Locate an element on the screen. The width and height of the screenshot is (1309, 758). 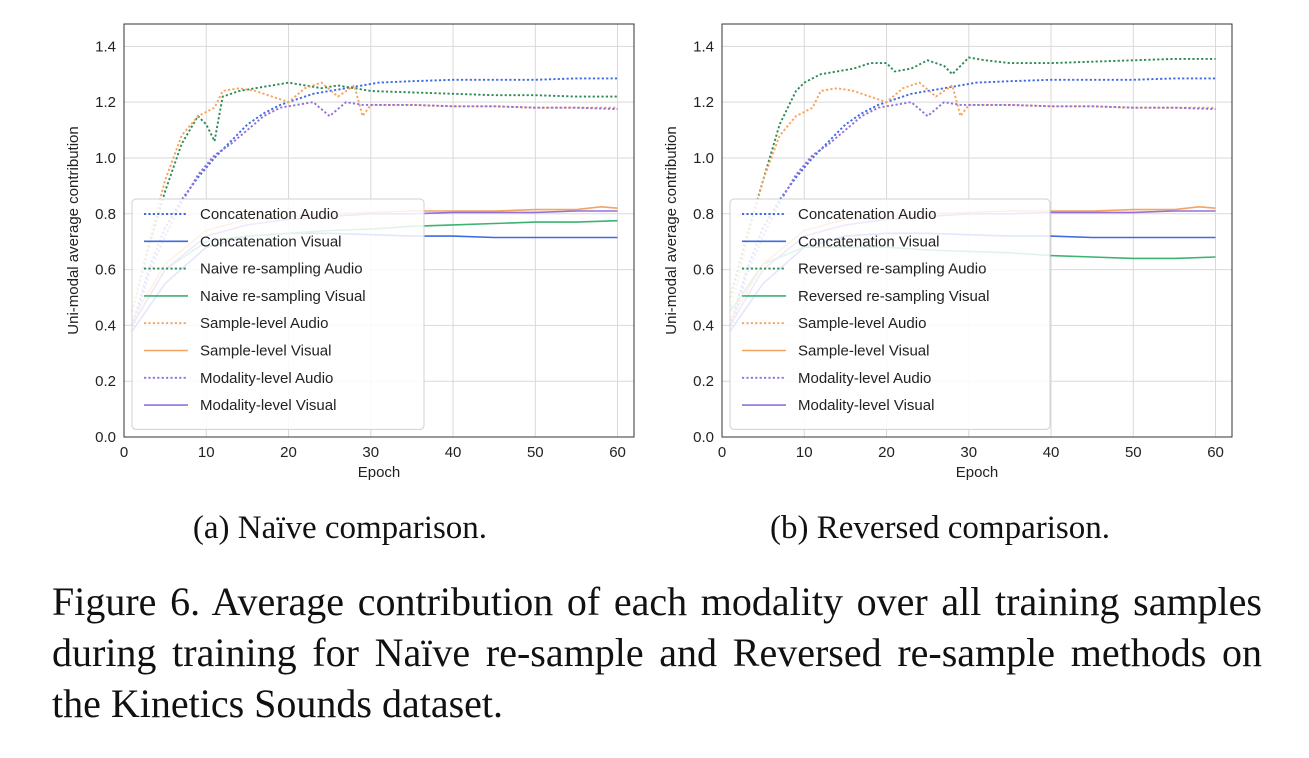
legend-entry: Naive re-sampling Visual is located at coordinates (283, 296).